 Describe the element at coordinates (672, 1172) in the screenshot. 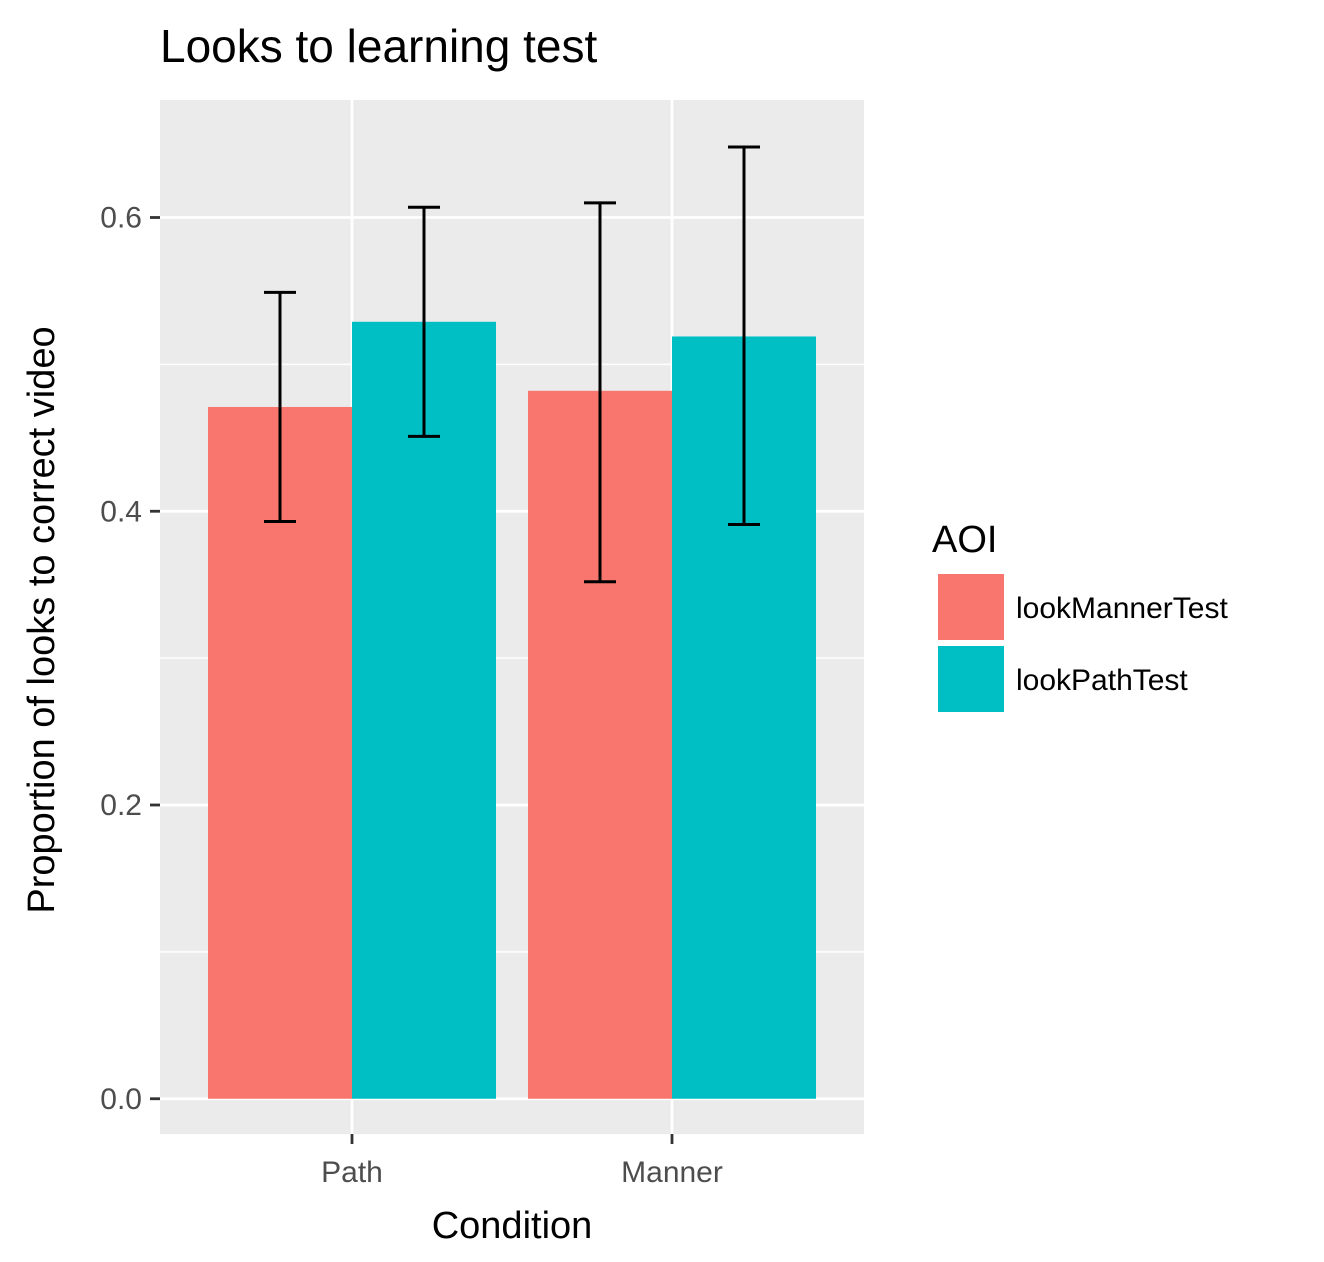

I see `x-tick-label: Manner` at that location.